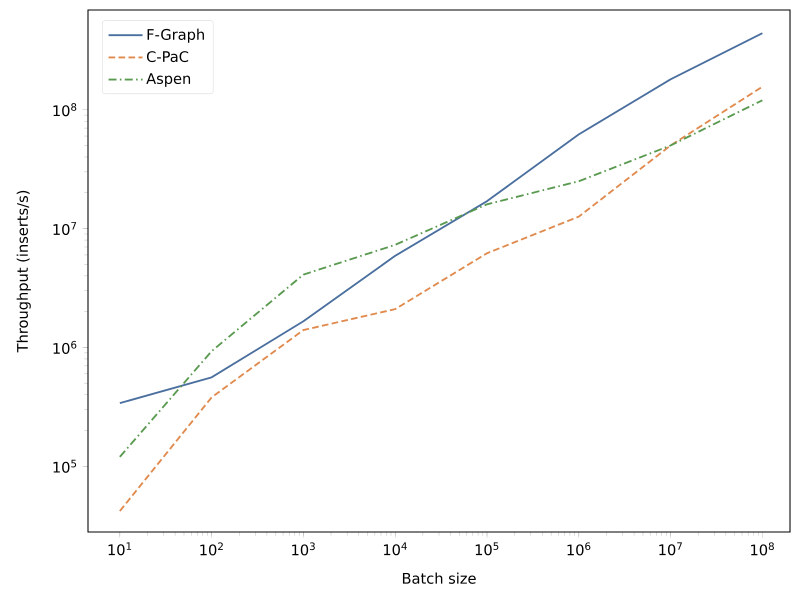 This screenshot has width=800, height=612. I want to click on x-tick-label: 10$^{2}$, so click(211, 549).